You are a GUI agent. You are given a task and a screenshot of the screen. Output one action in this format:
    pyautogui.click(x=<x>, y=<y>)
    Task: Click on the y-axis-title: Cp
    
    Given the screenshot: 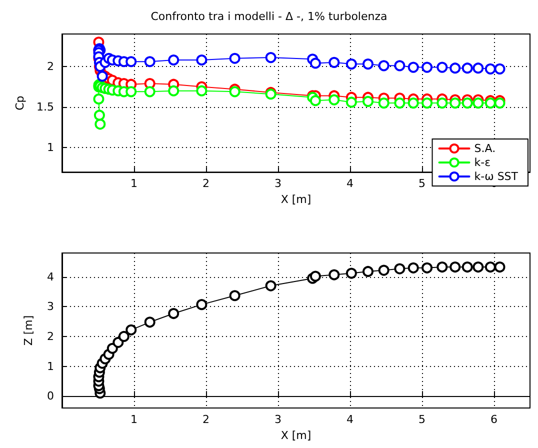 What is the action you would take?
    pyautogui.click(x=20, y=103)
    